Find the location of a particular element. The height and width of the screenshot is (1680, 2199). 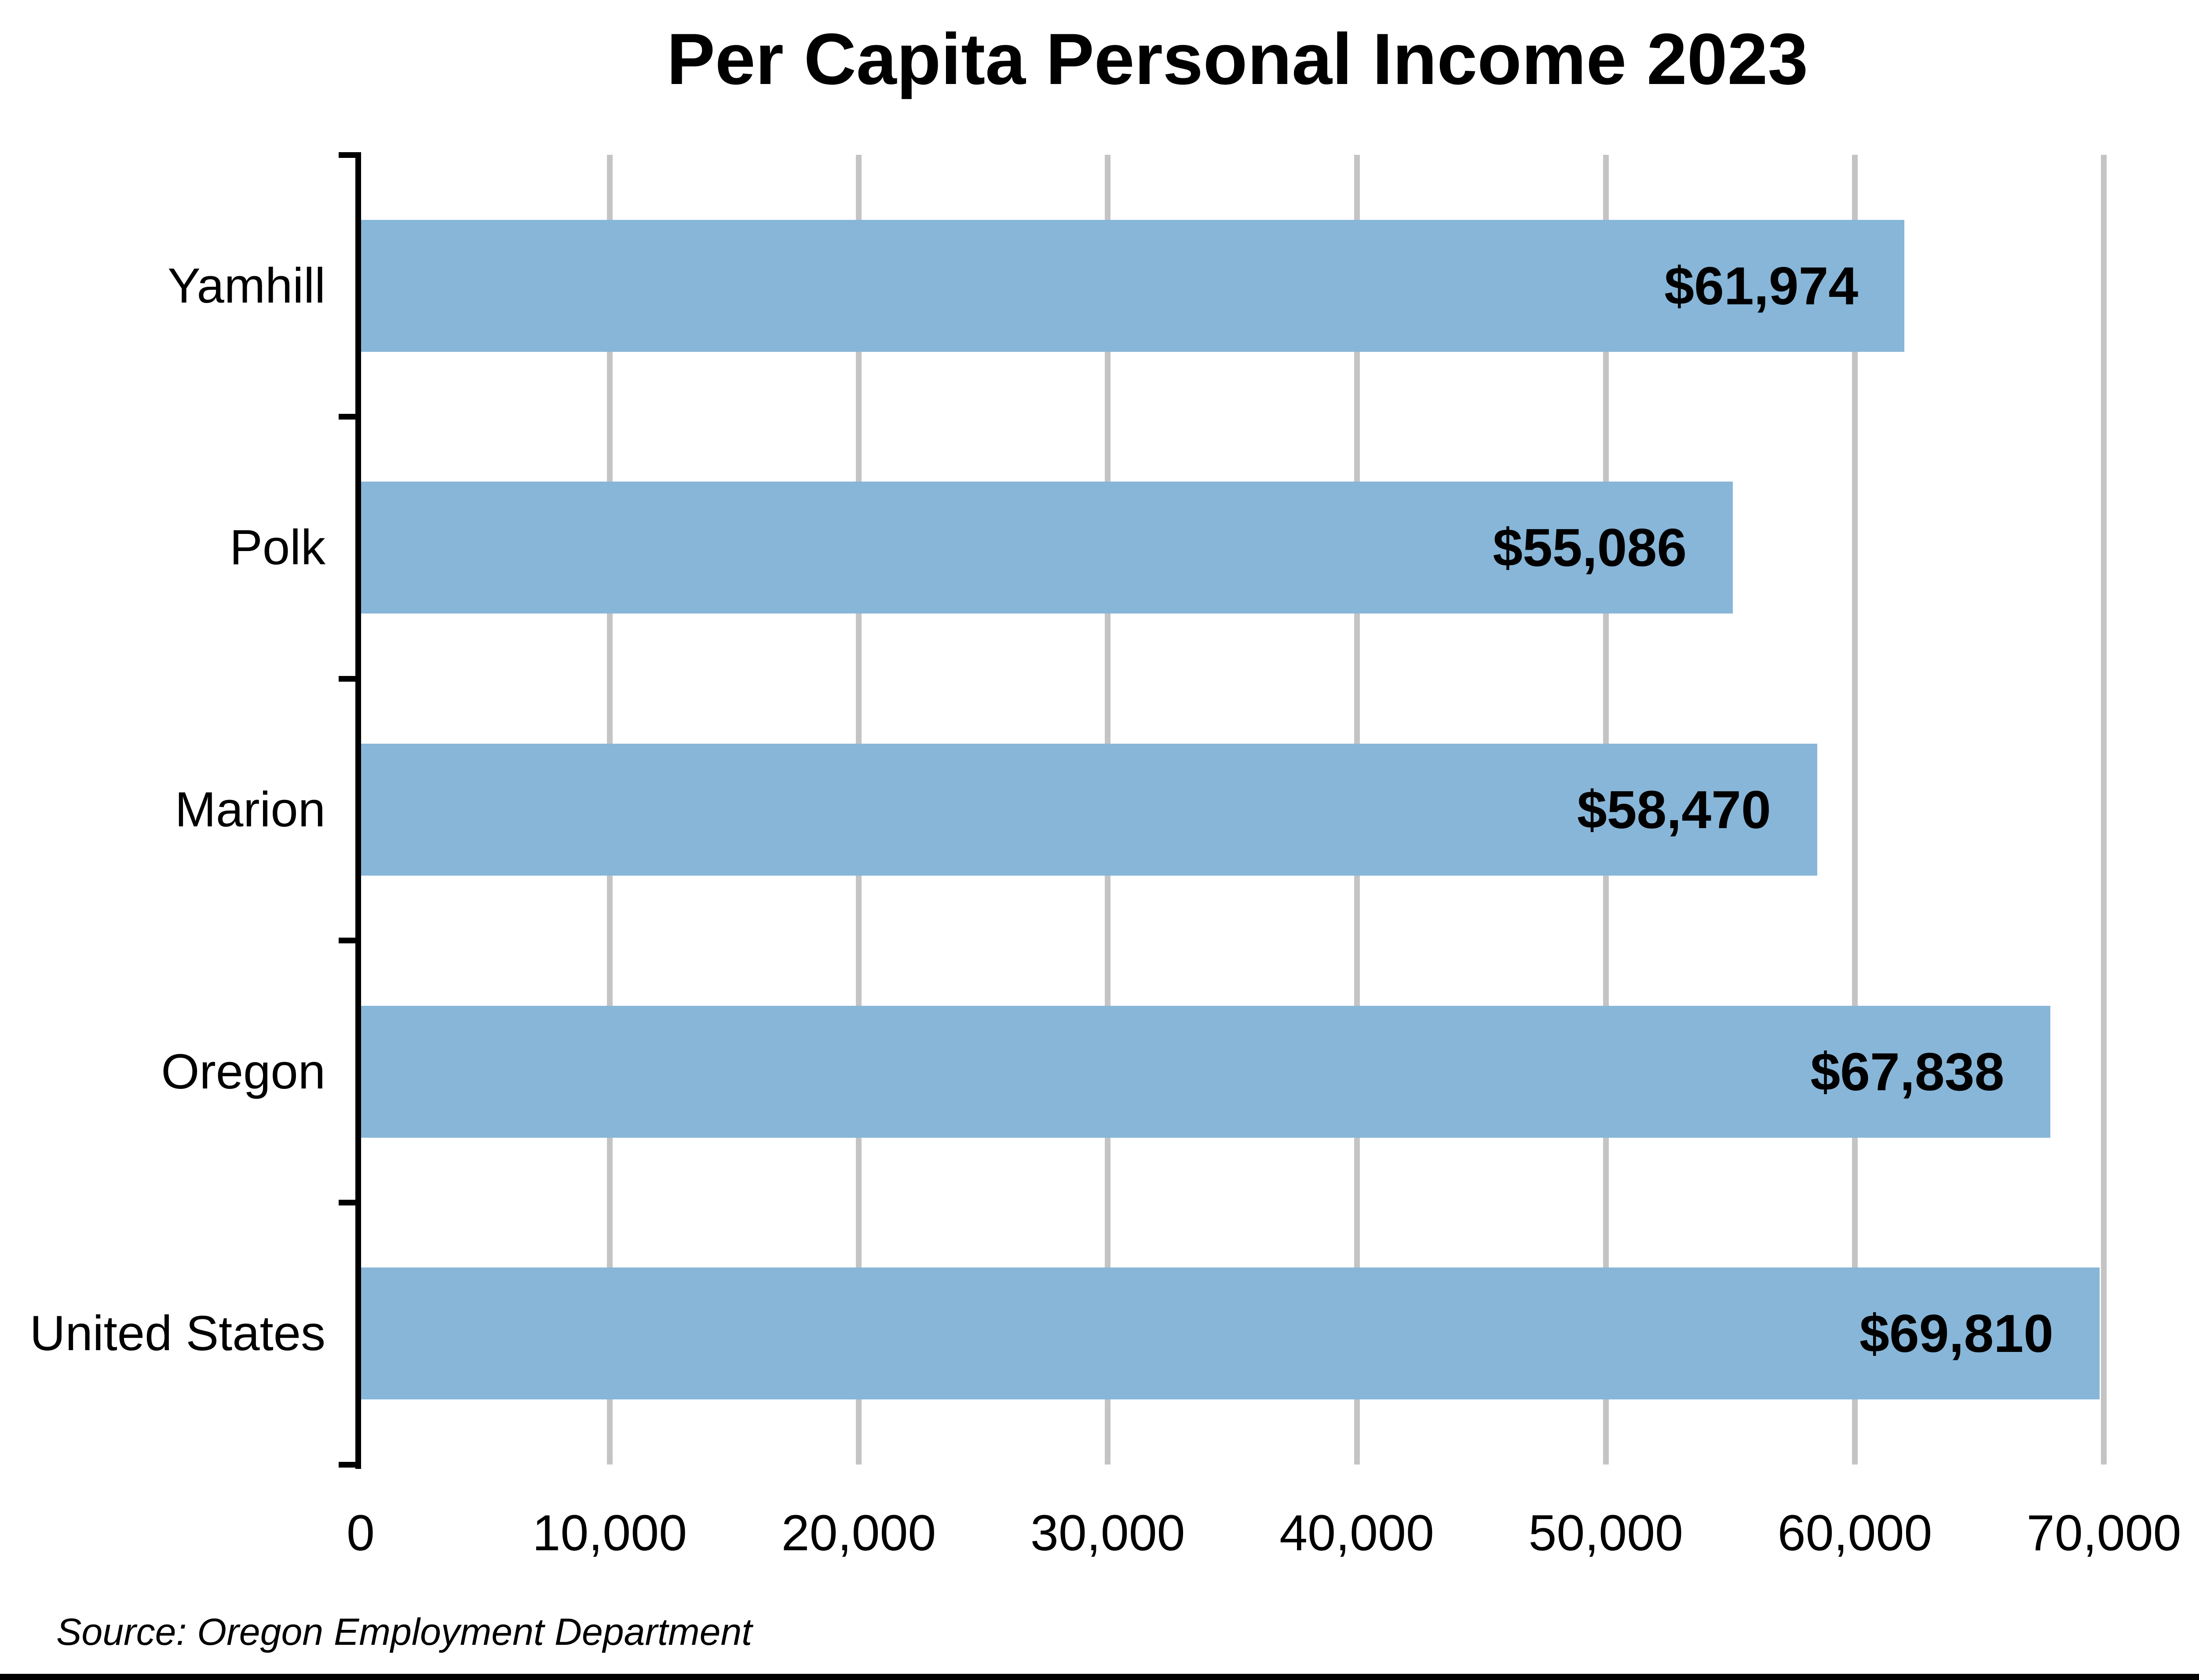

x-axis-tick-label: 20,000 is located at coordinates (858, 1533).